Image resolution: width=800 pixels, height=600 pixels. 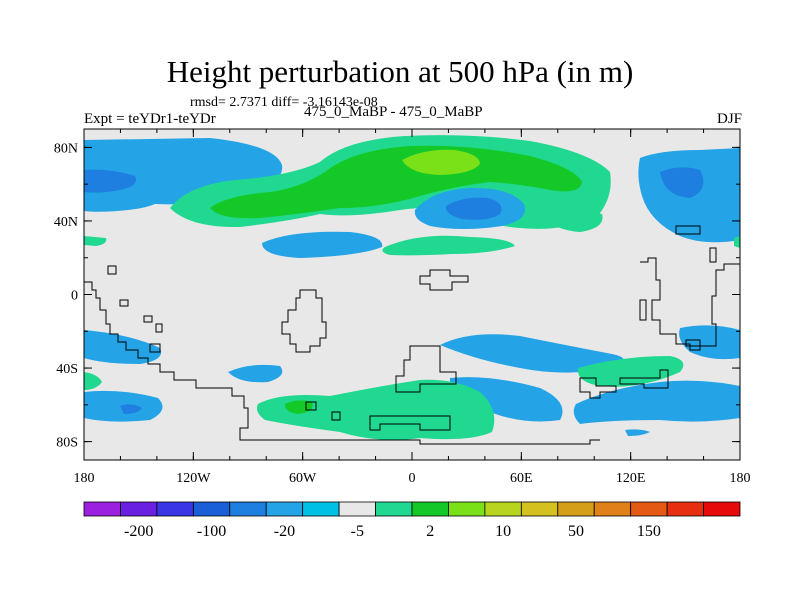 What do you see at coordinates (624, 384) in the screenshot?
I see `coastline-se-continent` at bounding box center [624, 384].